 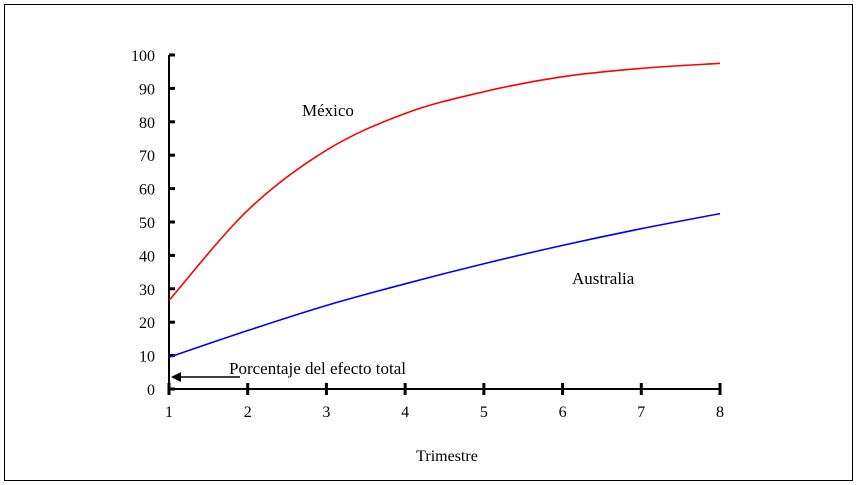 I want to click on x-tick-label: 8, so click(x=720, y=412).